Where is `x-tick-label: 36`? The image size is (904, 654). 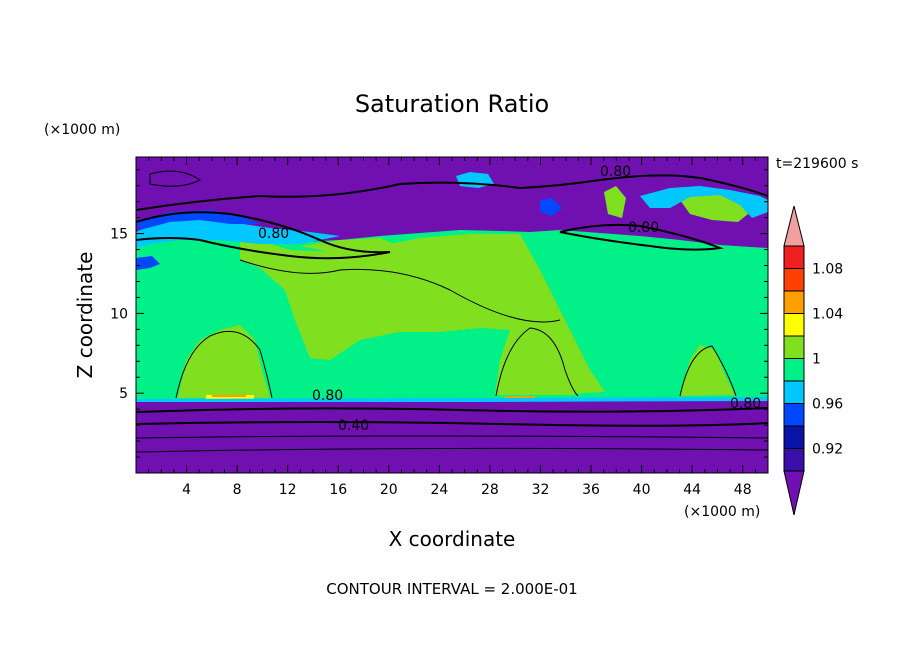 x-tick-label: 36 is located at coordinates (591, 490).